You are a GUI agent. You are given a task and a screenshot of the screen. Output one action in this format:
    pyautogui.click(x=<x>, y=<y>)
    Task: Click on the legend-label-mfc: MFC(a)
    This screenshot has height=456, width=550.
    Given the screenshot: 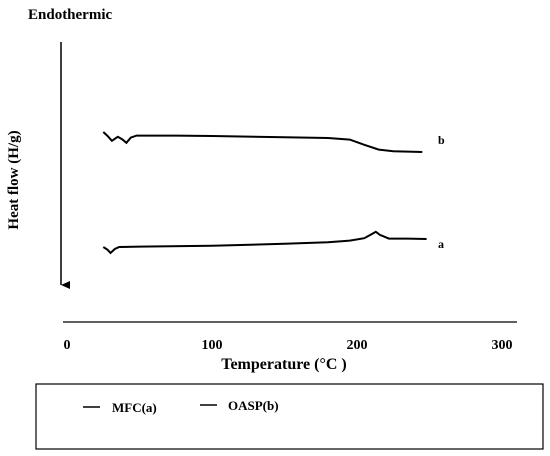 What is the action you would take?
    pyautogui.click(x=134, y=407)
    